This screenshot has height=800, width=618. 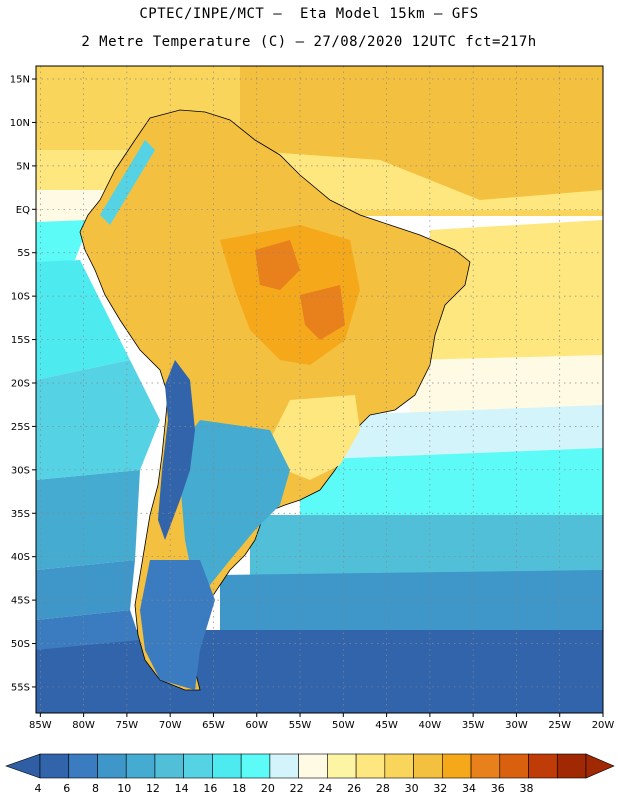 I want to click on lat-tick-label: 5N, so click(x=23, y=166).